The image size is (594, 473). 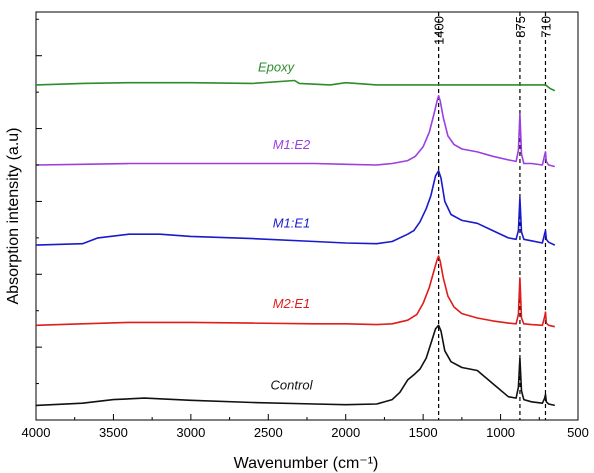 What do you see at coordinates (113, 432) in the screenshot?
I see `x-tick-label: 3500` at bounding box center [113, 432].